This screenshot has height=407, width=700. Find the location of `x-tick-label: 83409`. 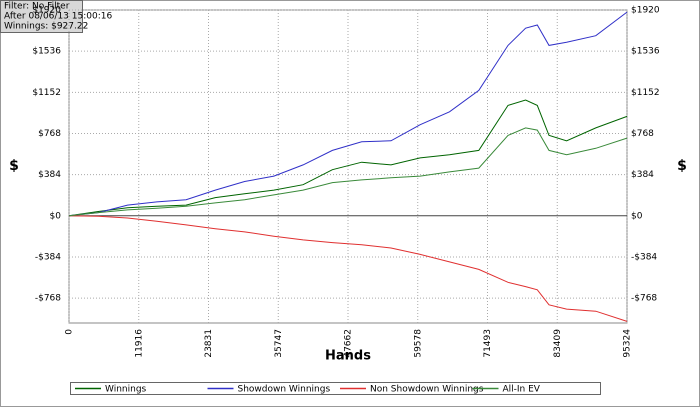

x-tick-label: 83409 is located at coordinates (558, 343).